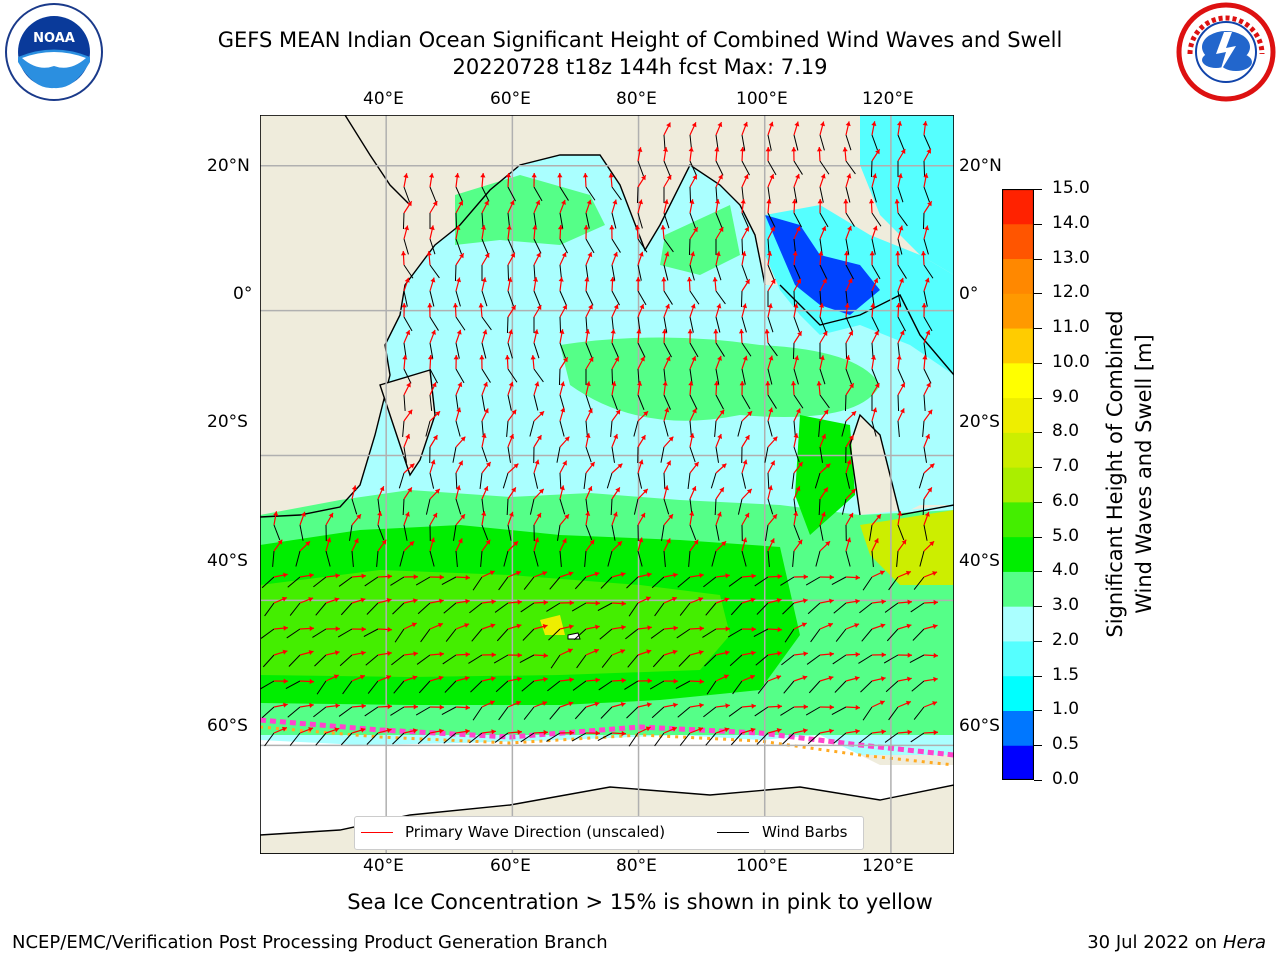 This screenshot has width=1280, height=960. What do you see at coordinates (907, 195) in the screenshot?
I see `wave-band-pacific` at bounding box center [907, 195].